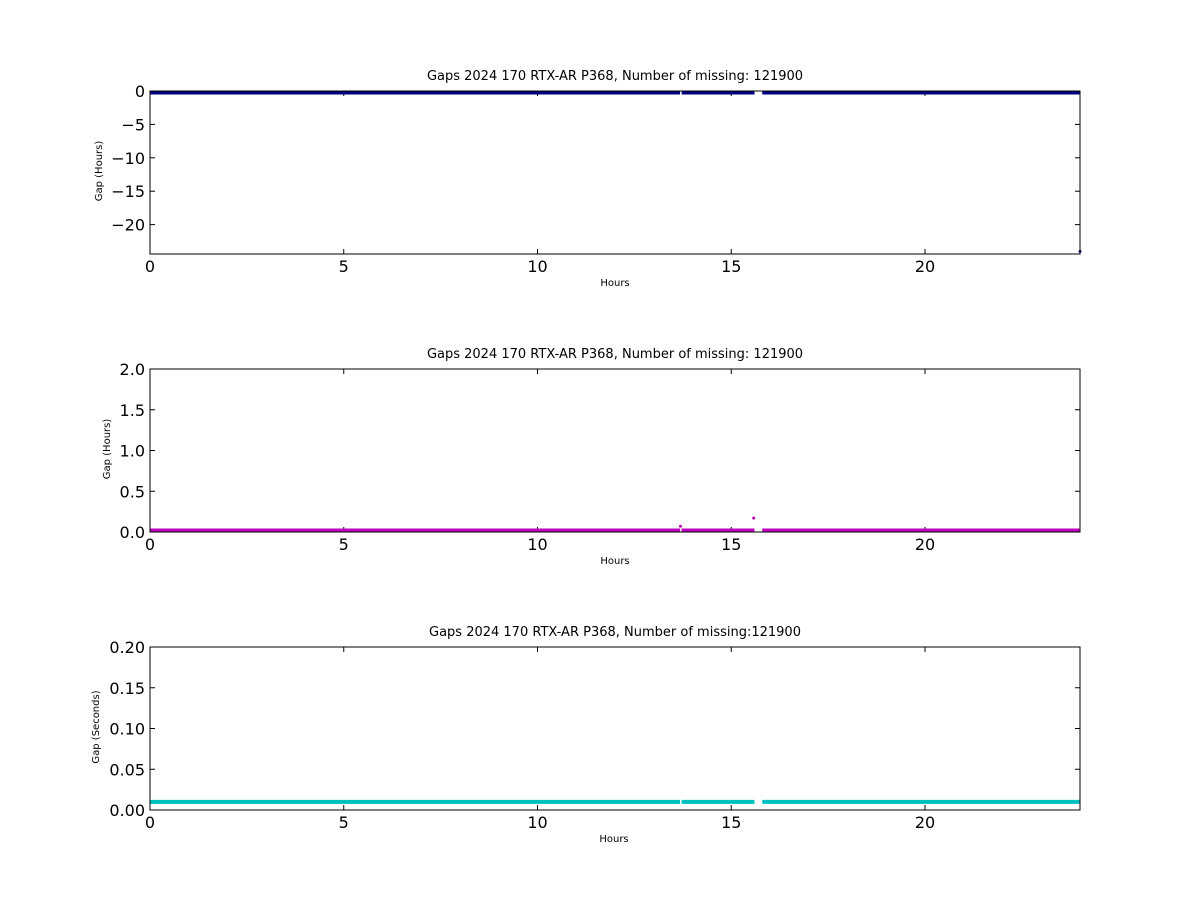 The width and height of the screenshot is (1200, 900). I want to click on y-tick-label: 1.0, so click(132, 451).